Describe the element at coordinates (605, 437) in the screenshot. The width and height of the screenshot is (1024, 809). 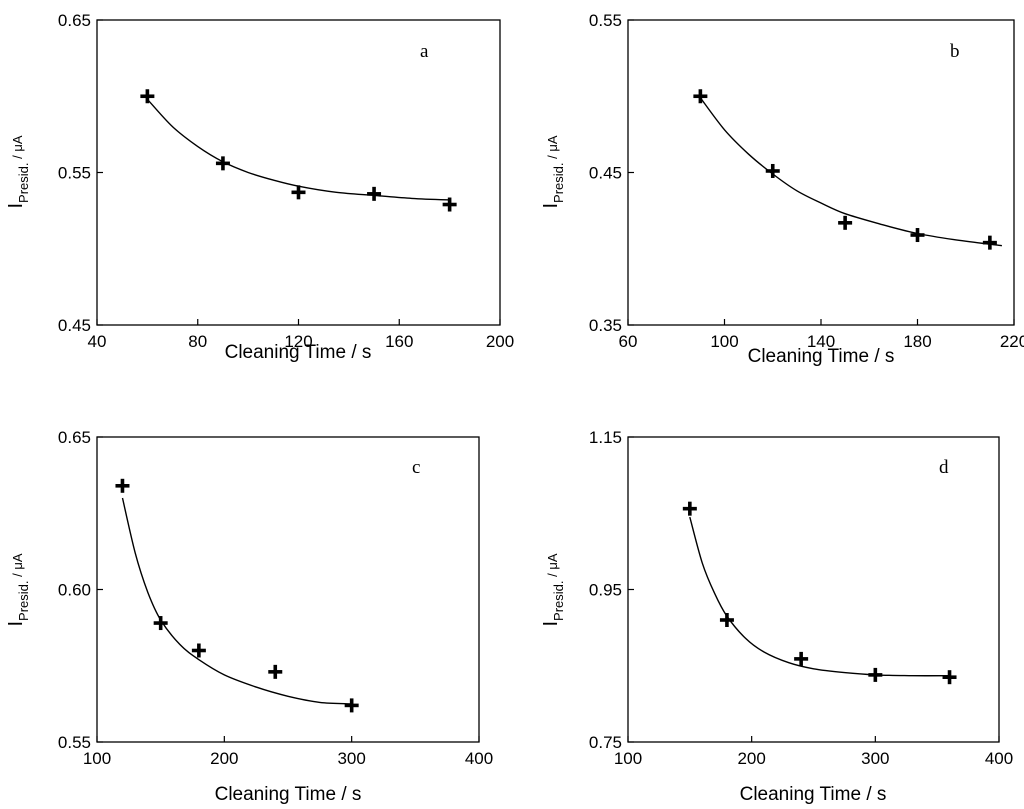
I see `y-tick-label: 1.15` at that location.